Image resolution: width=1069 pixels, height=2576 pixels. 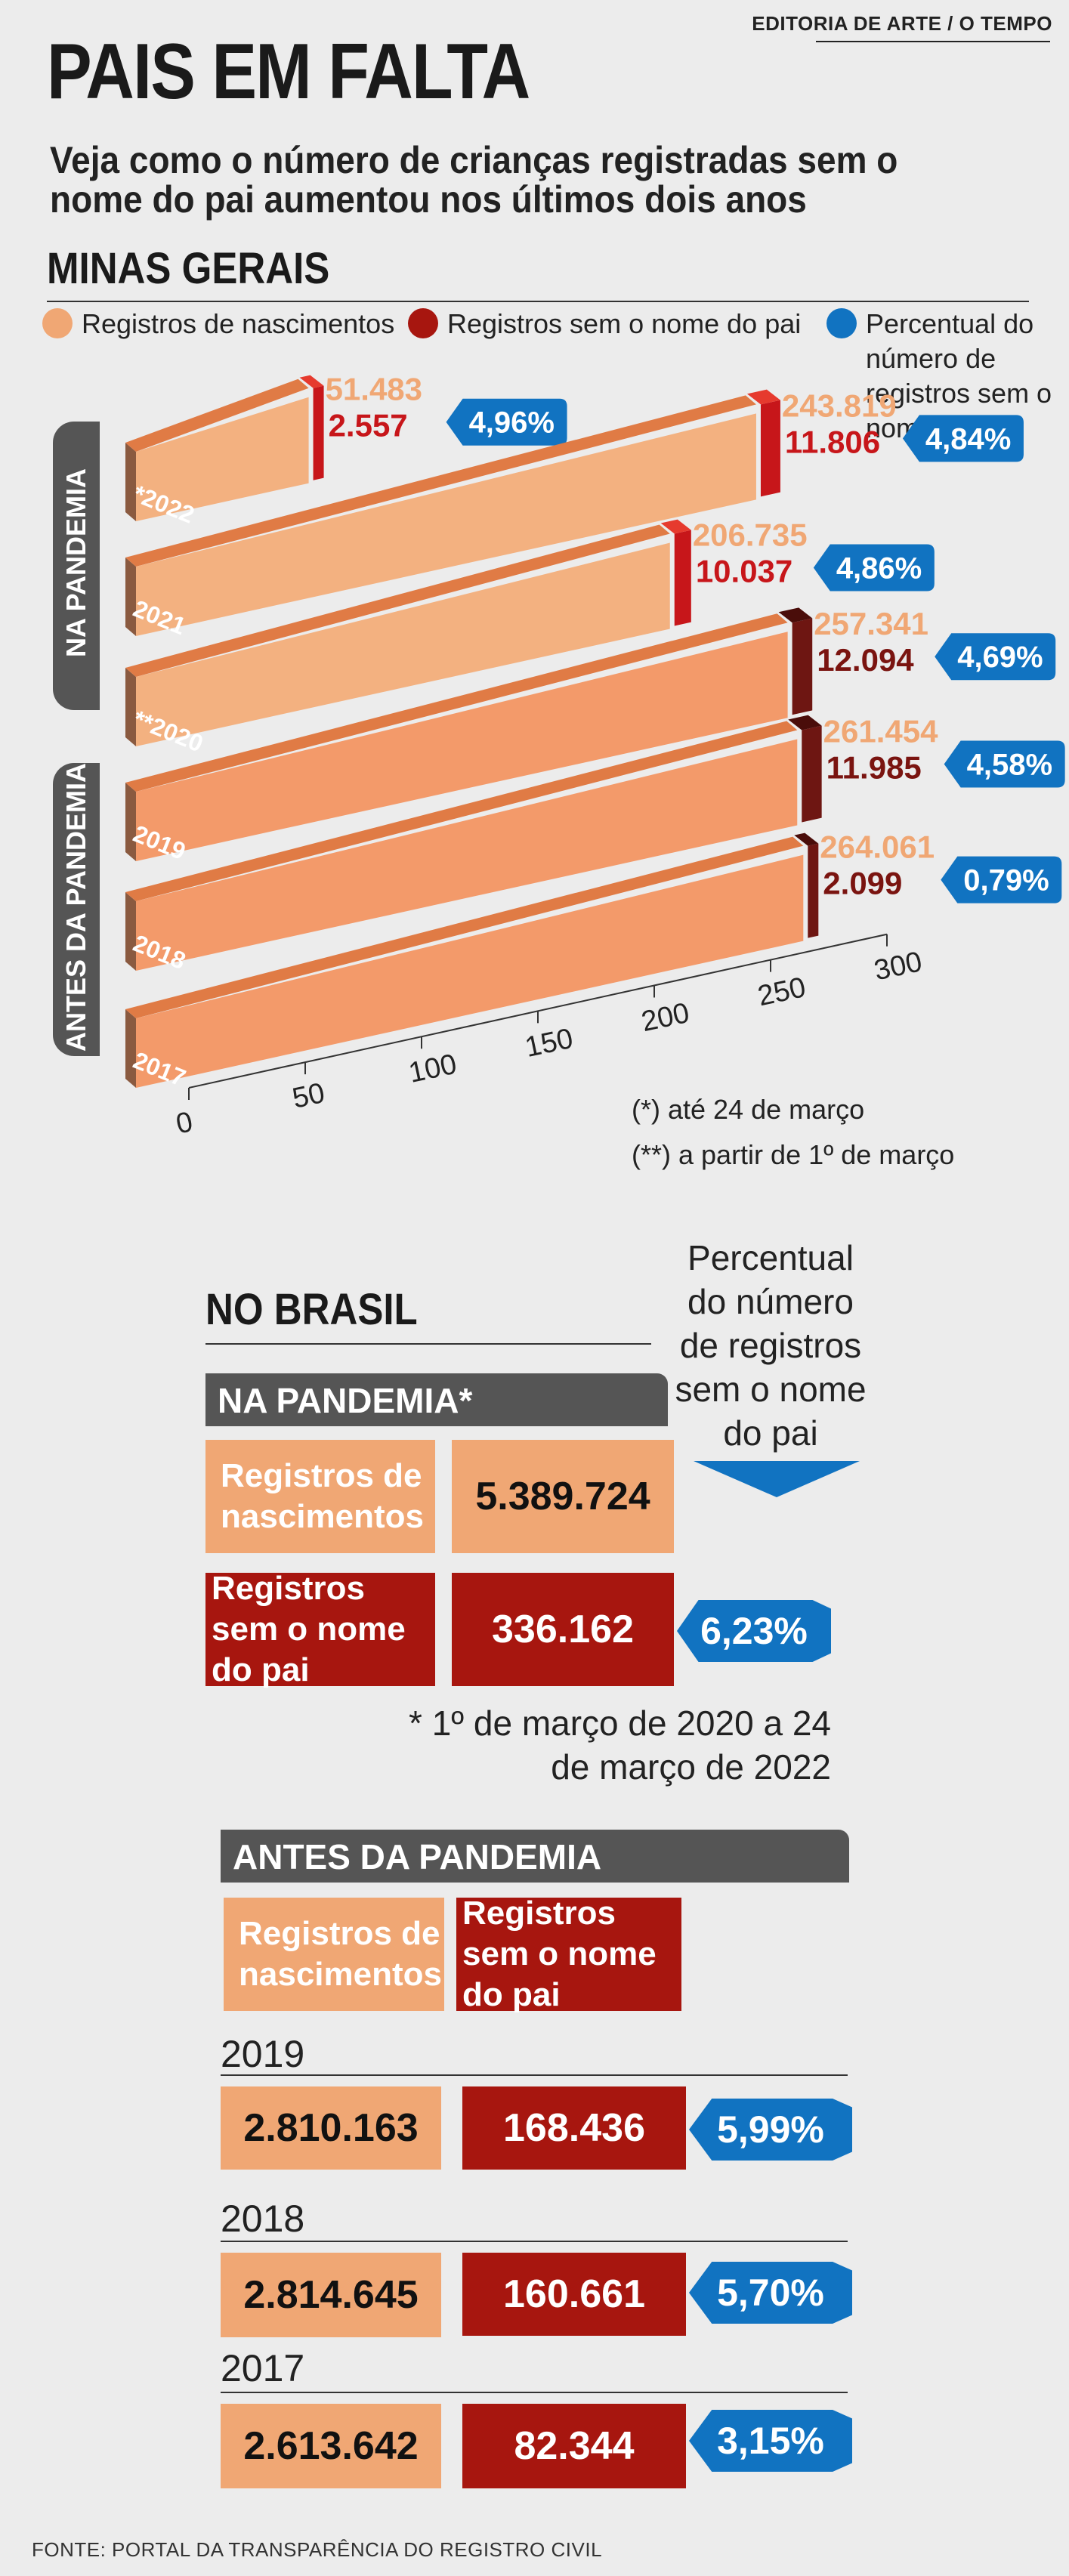 I want to click on pct-label-2020: 4,86%, so click(x=879, y=568).